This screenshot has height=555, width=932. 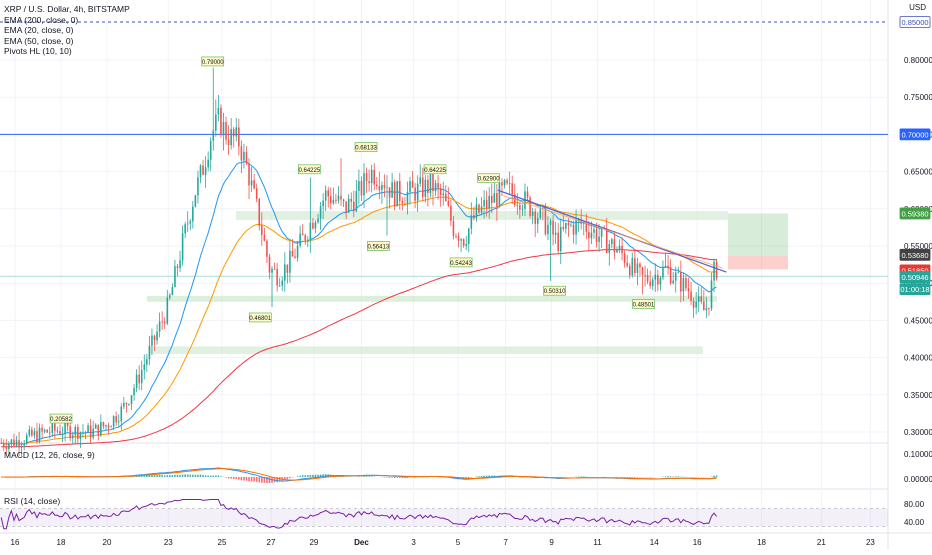 What do you see at coordinates (555, 290) in the screenshot?
I see `pivot-low-label: 0.50310` at bounding box center [555, 290].